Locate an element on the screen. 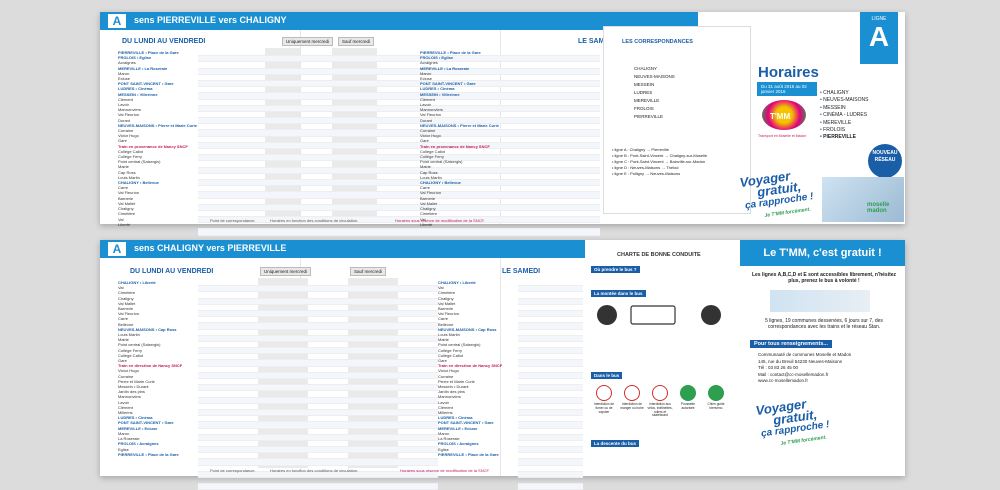 This screenshot has width=1000, height=490. correspondence-place: PIERREVILLE is located at coordinates (649, 116).